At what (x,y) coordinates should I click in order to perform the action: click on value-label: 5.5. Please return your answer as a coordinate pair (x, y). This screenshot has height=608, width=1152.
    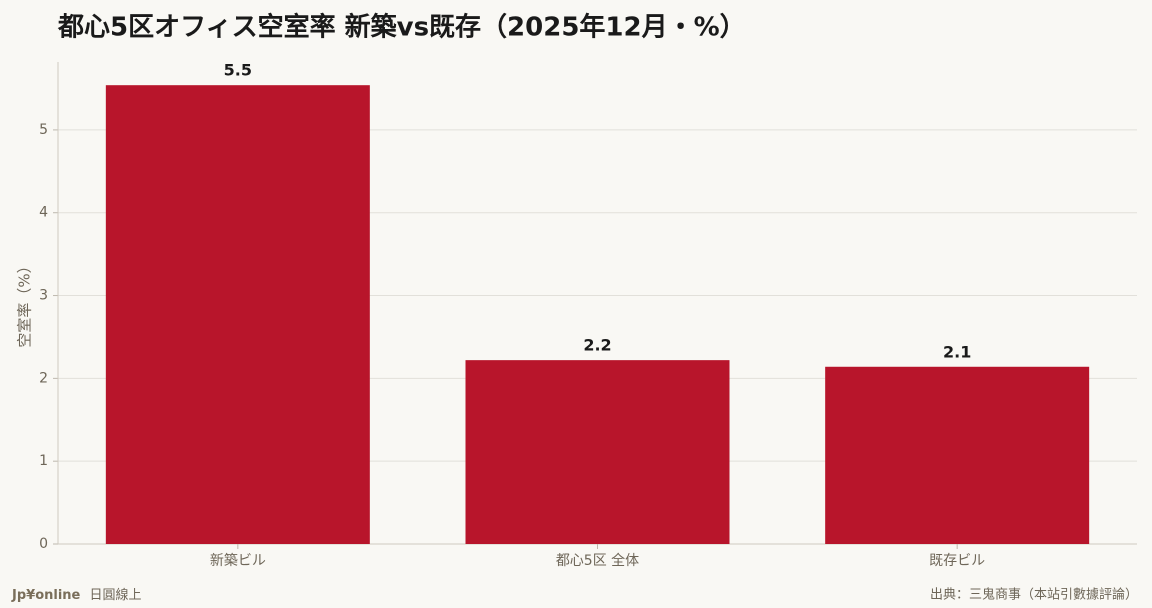
    Looking at the image, I should click on (238, 70).